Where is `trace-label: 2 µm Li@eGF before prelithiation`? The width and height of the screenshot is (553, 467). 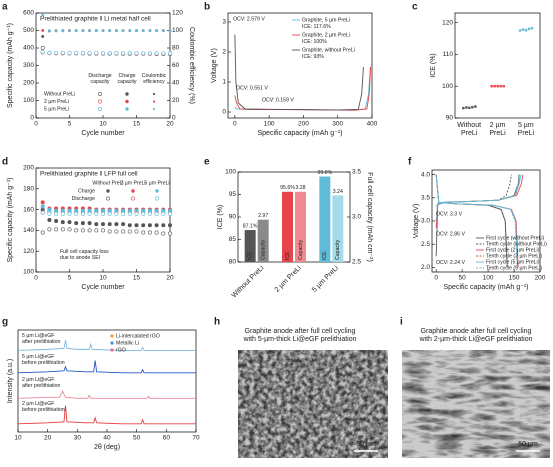
trace-label: 2 µm Li@eGF before prelithiation is located at coordinates (43, 407).